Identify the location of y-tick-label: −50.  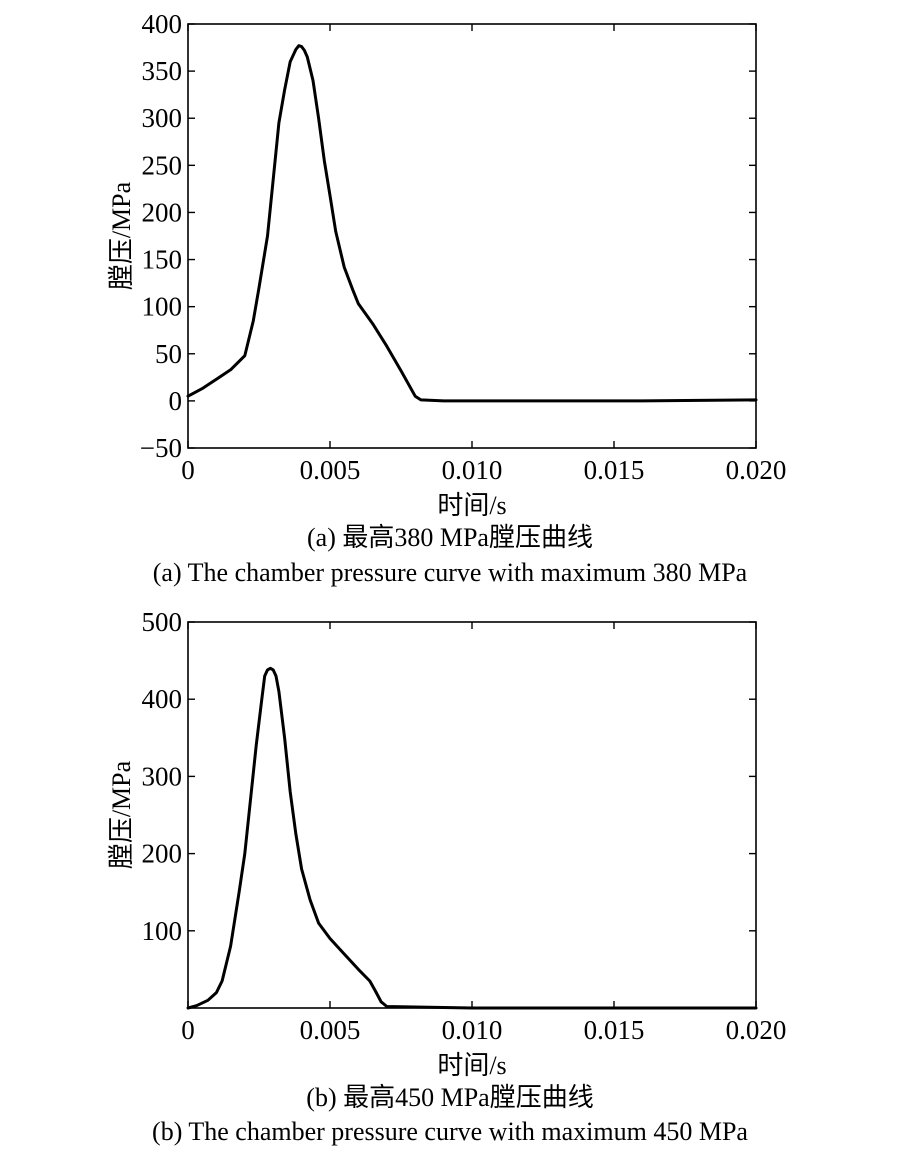
(161, 448).